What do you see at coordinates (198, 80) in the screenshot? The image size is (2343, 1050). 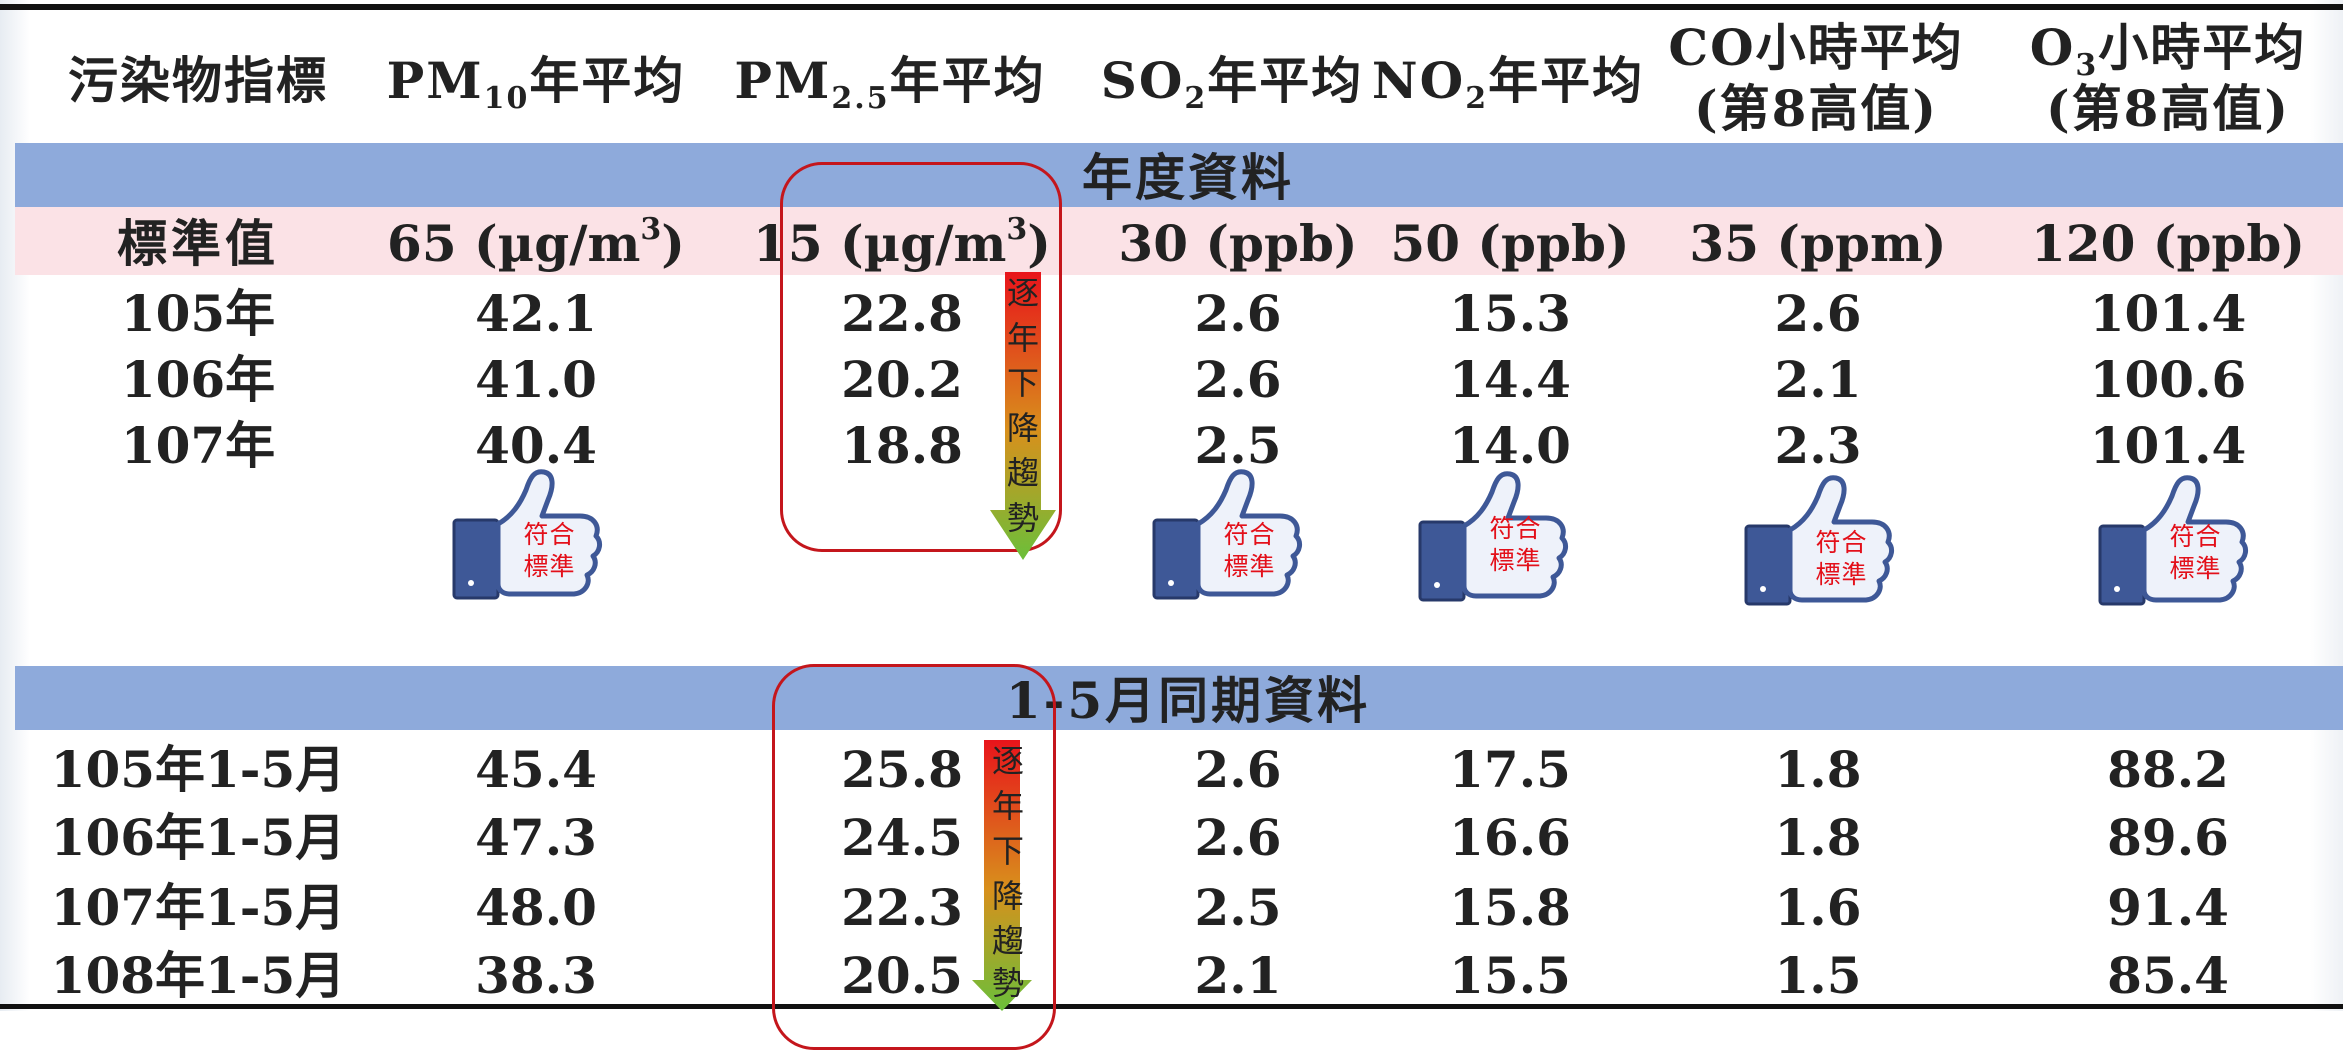 I see `header-indicator: 污染物指標` at bounding box center [198, 80].